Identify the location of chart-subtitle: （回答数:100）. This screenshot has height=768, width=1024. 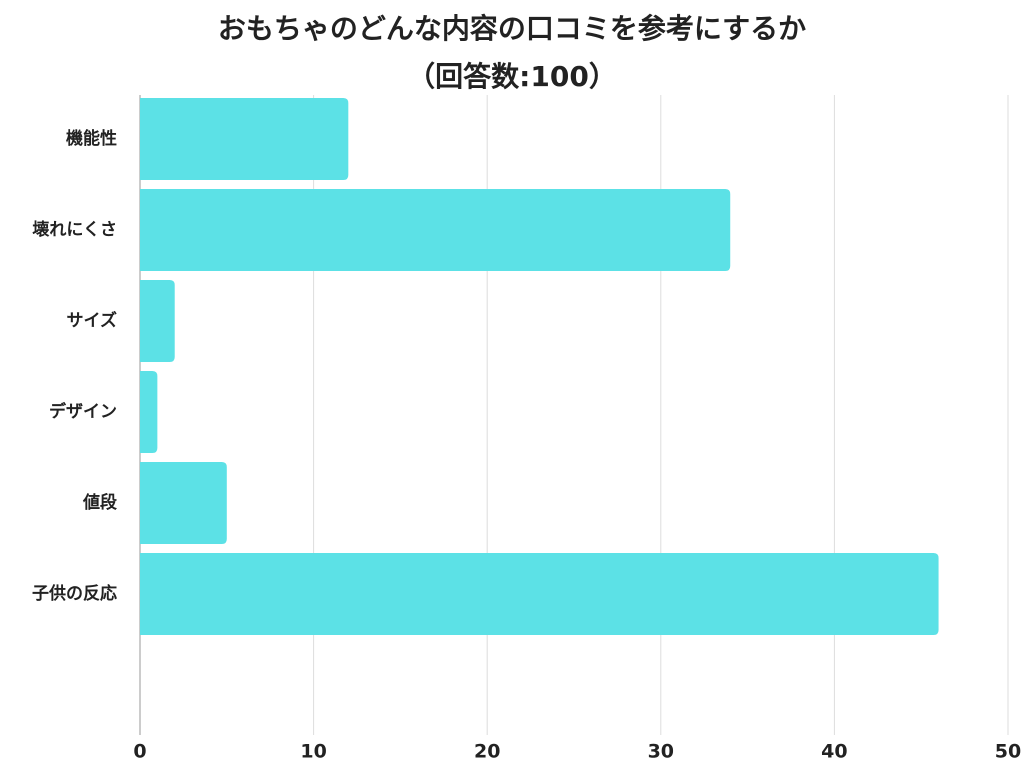
(512, 76).